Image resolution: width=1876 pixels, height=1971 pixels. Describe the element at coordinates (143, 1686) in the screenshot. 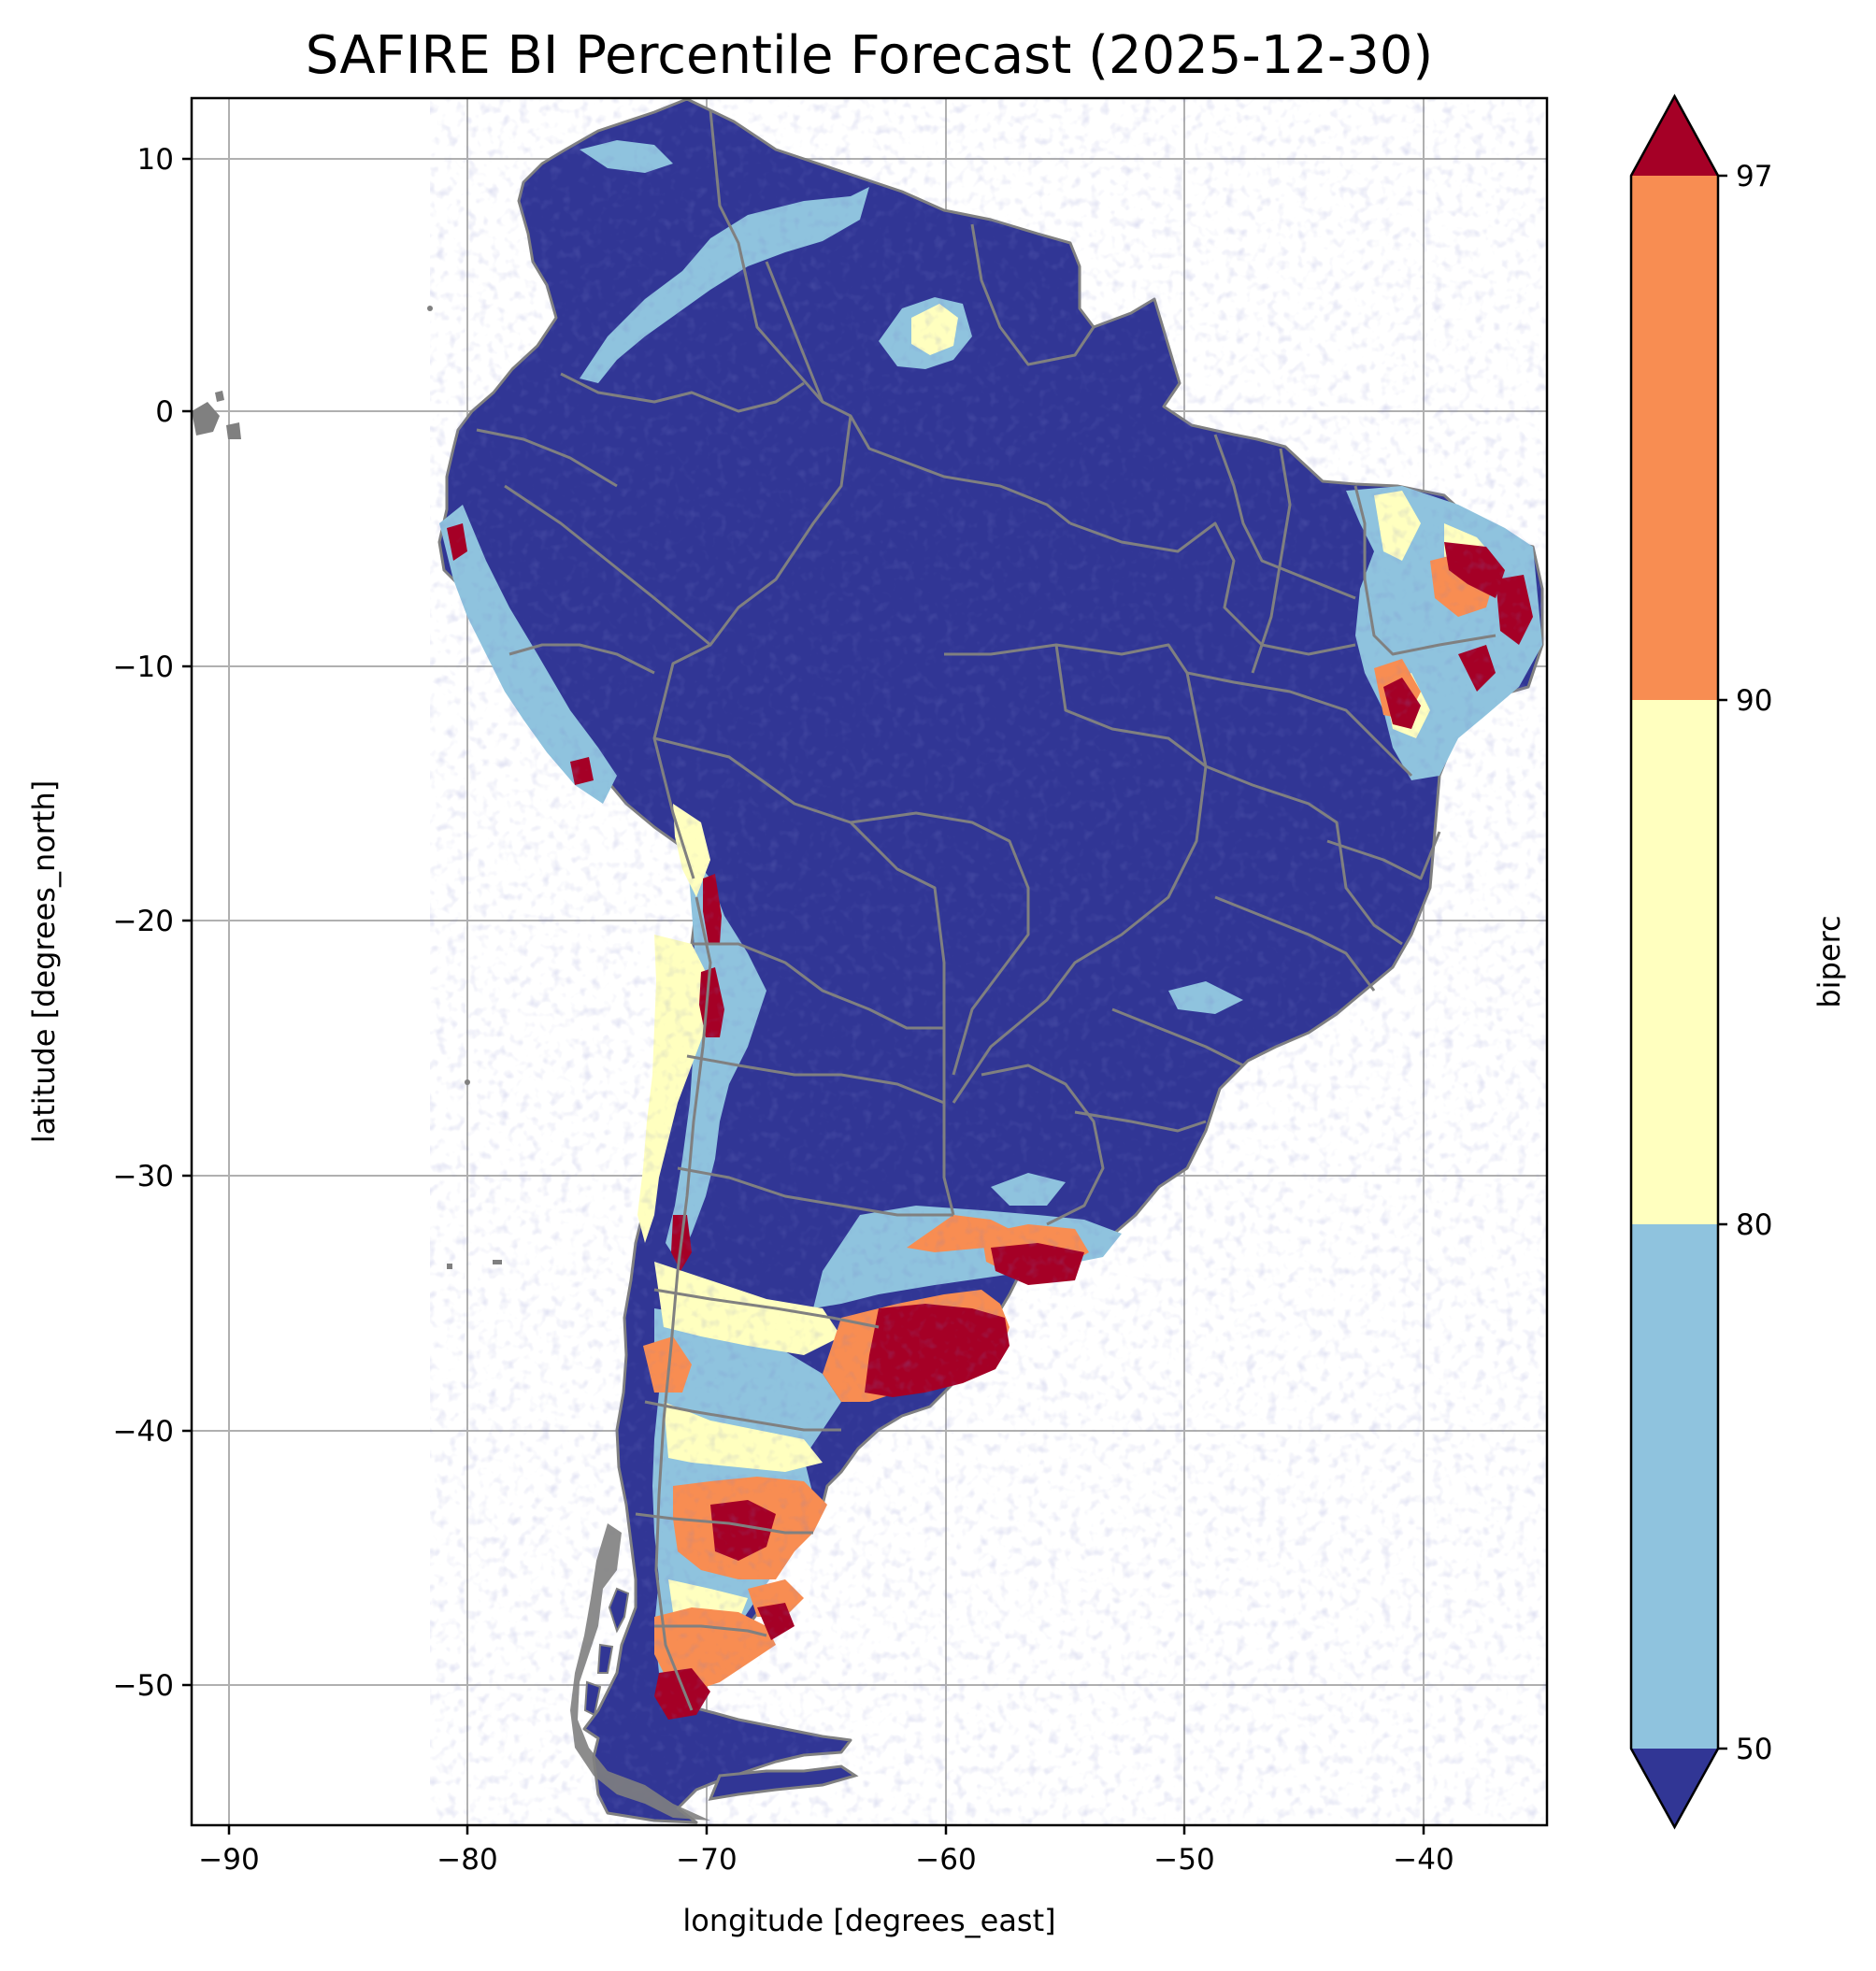

I see `y-tick-label: −50` at that location.